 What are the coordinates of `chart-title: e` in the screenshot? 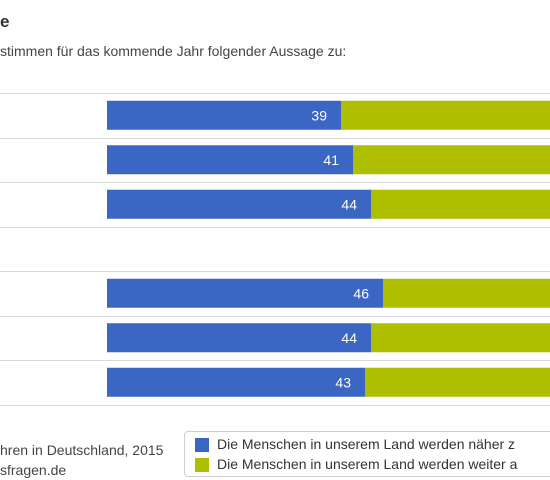 It's located at (5, 21).